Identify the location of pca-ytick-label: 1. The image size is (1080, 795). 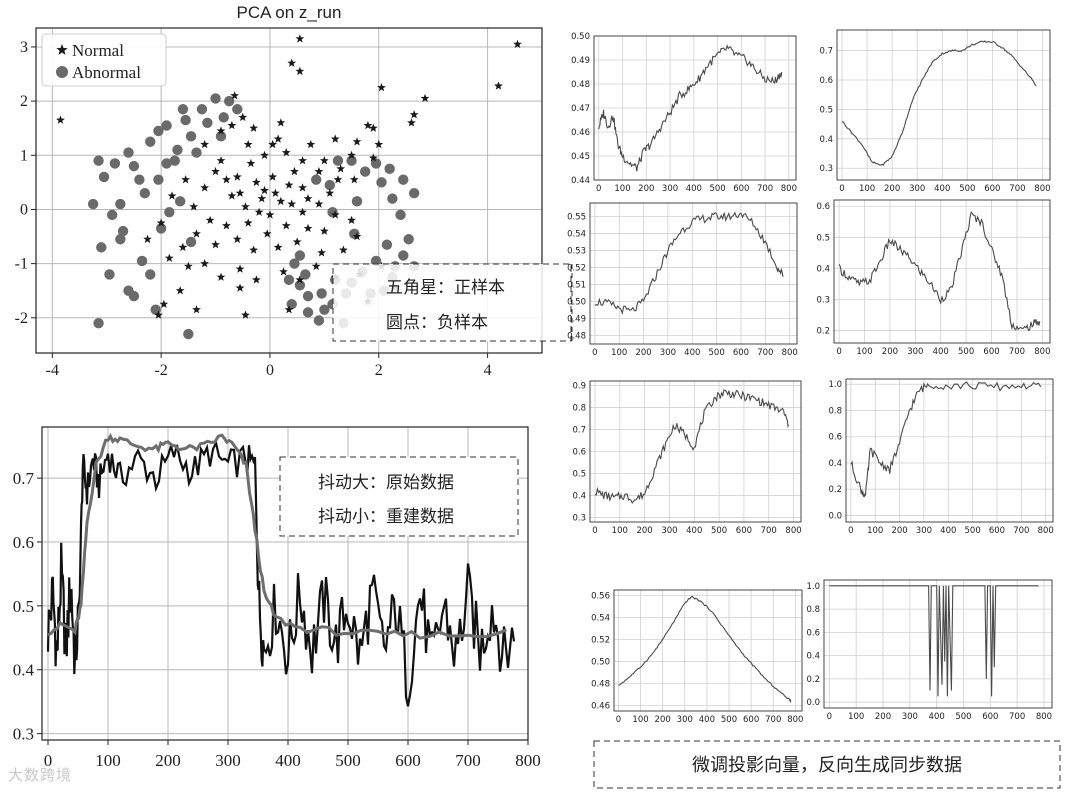
(24, 155).